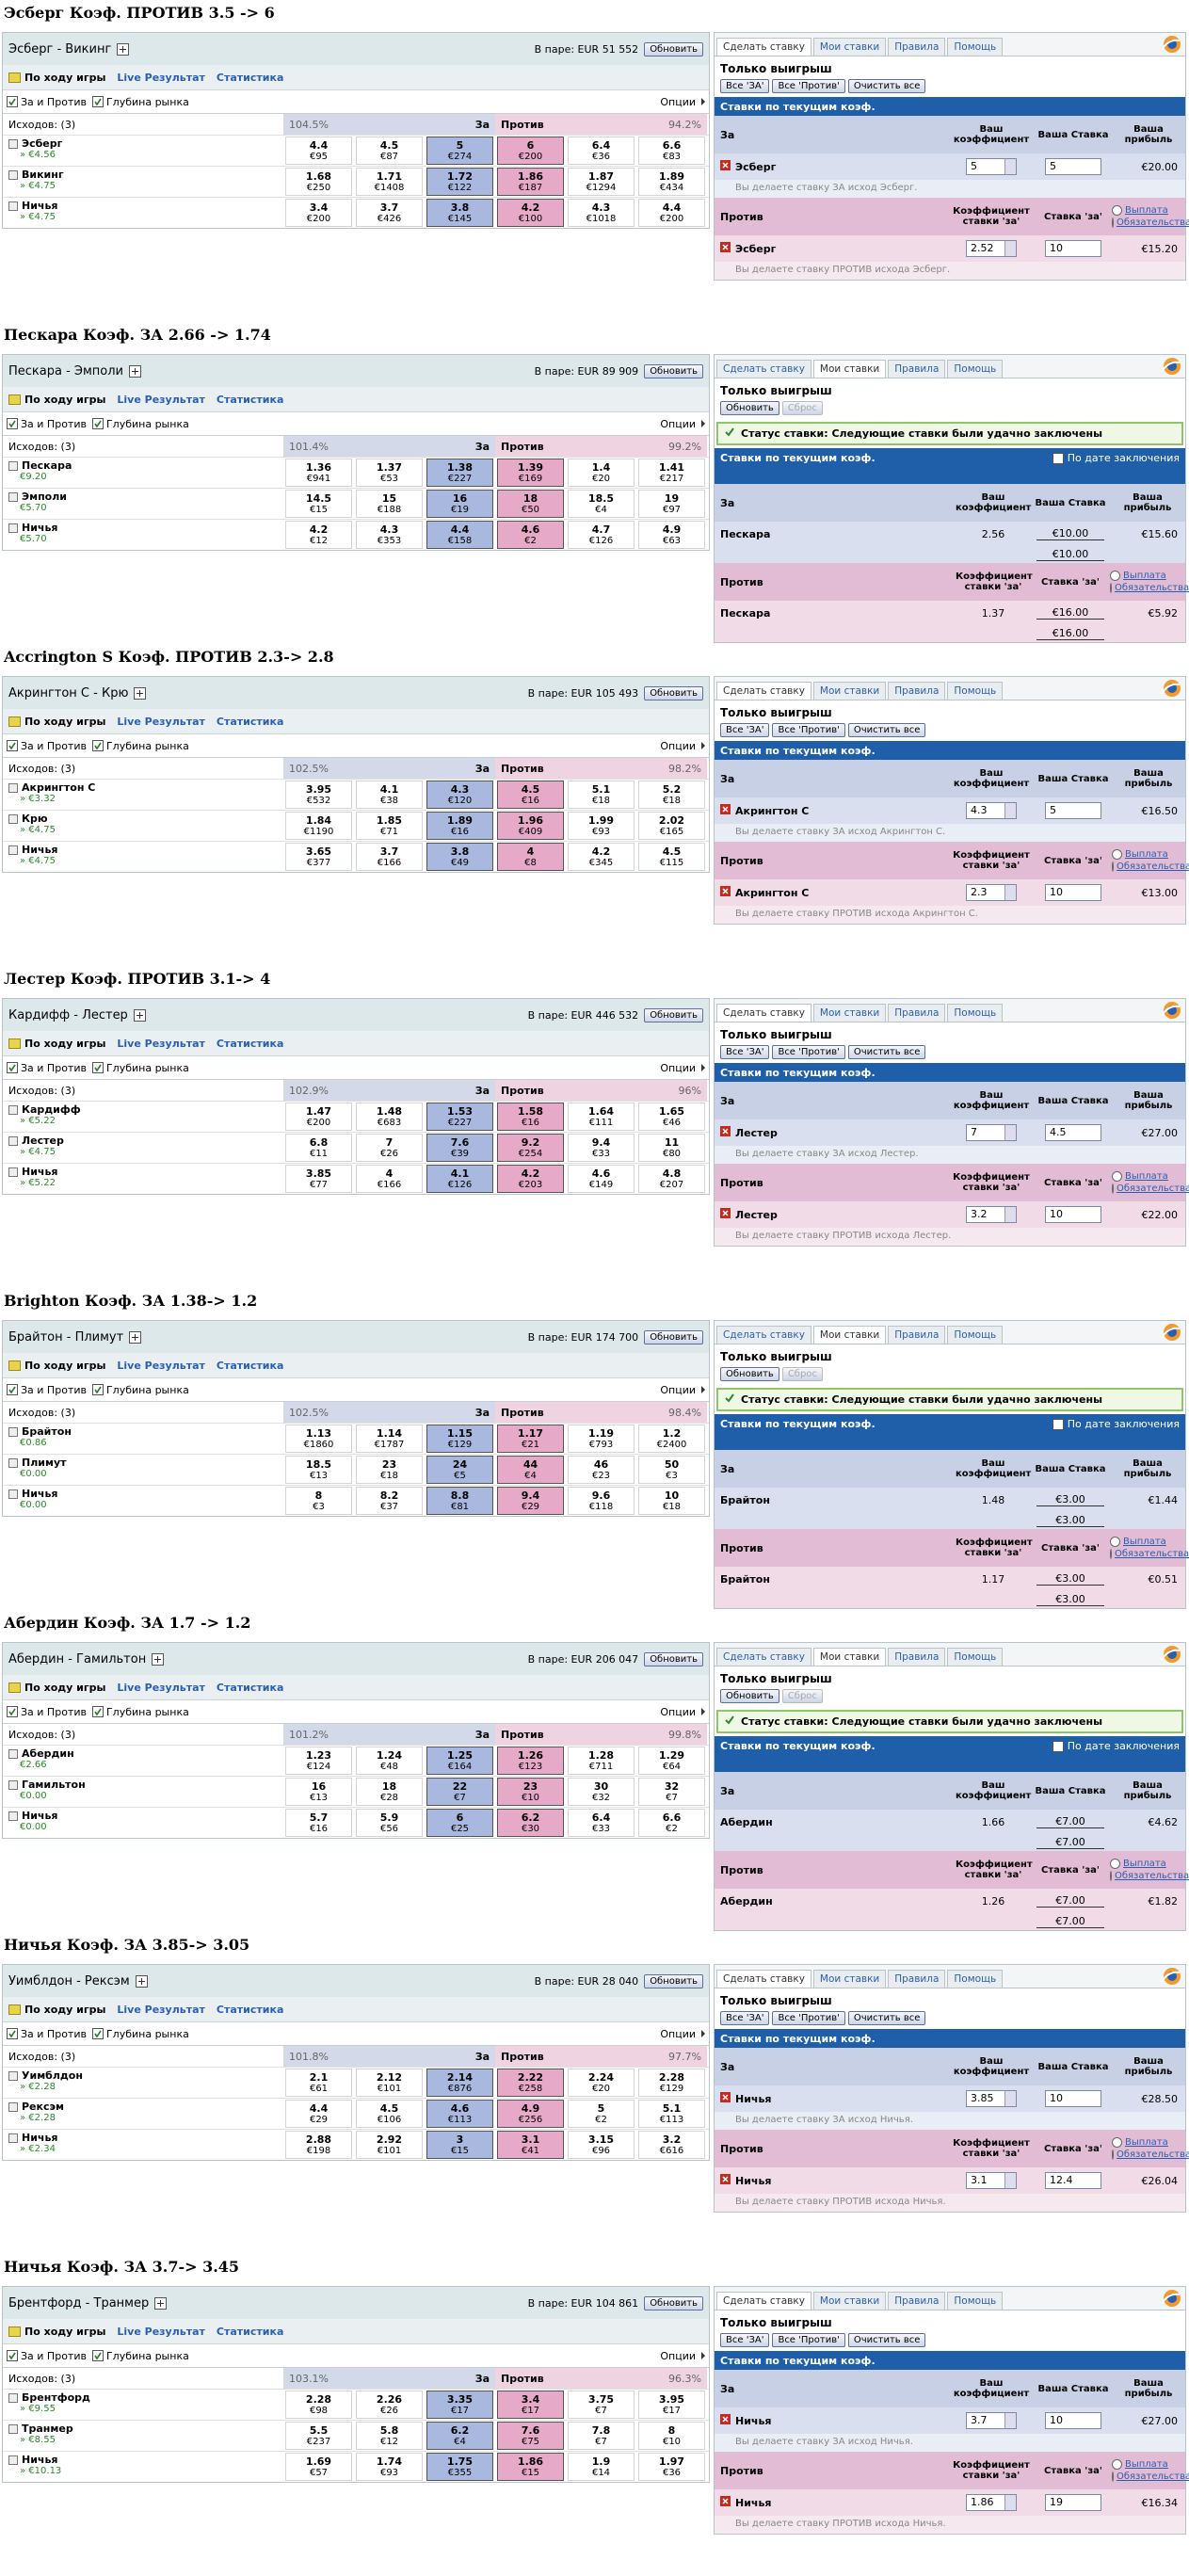 This screenshot has height=2576, width=1189. I want to click on price-cell: 1.24 €48, so click(389, 1761).